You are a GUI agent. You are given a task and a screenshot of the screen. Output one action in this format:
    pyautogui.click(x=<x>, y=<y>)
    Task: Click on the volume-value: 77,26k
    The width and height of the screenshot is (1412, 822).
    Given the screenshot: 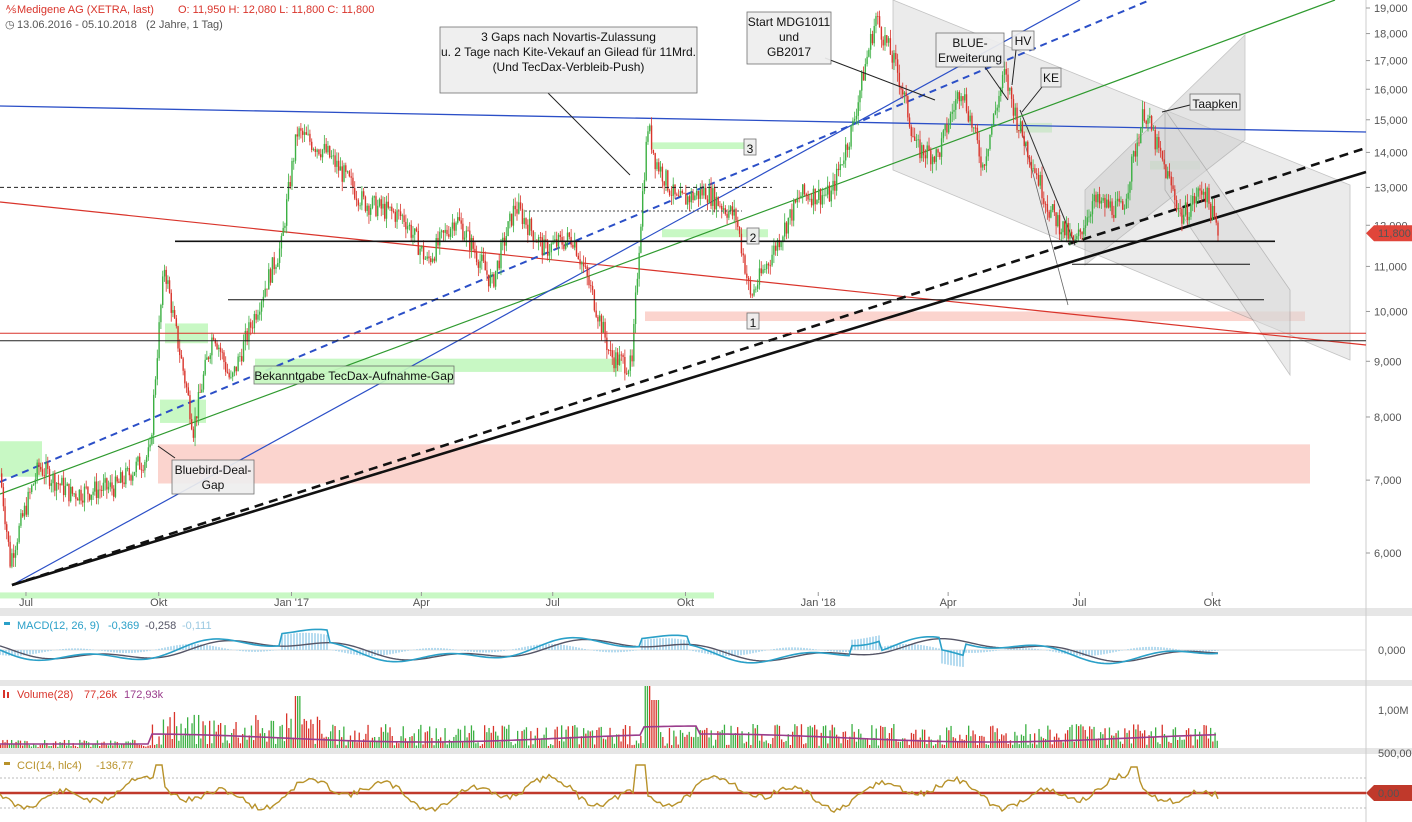 What is the action you would take?
    pyautogui.click(x=101, y=695)
    